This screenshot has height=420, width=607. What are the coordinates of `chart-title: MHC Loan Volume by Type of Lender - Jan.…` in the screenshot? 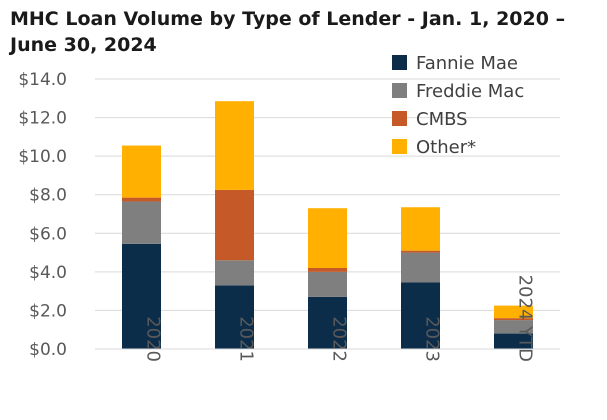 It's located at (288, 32).